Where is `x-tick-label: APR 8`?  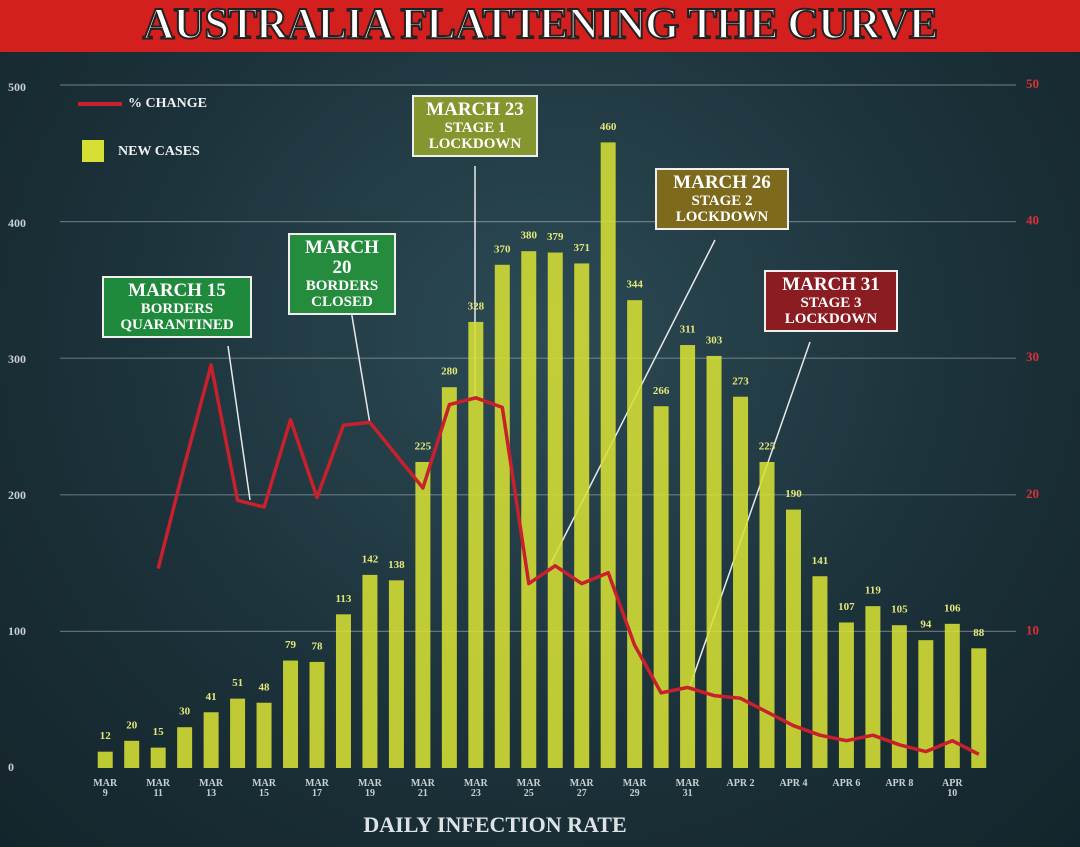 x-tick-label: APR 8 is located at coordinates (899, 783).